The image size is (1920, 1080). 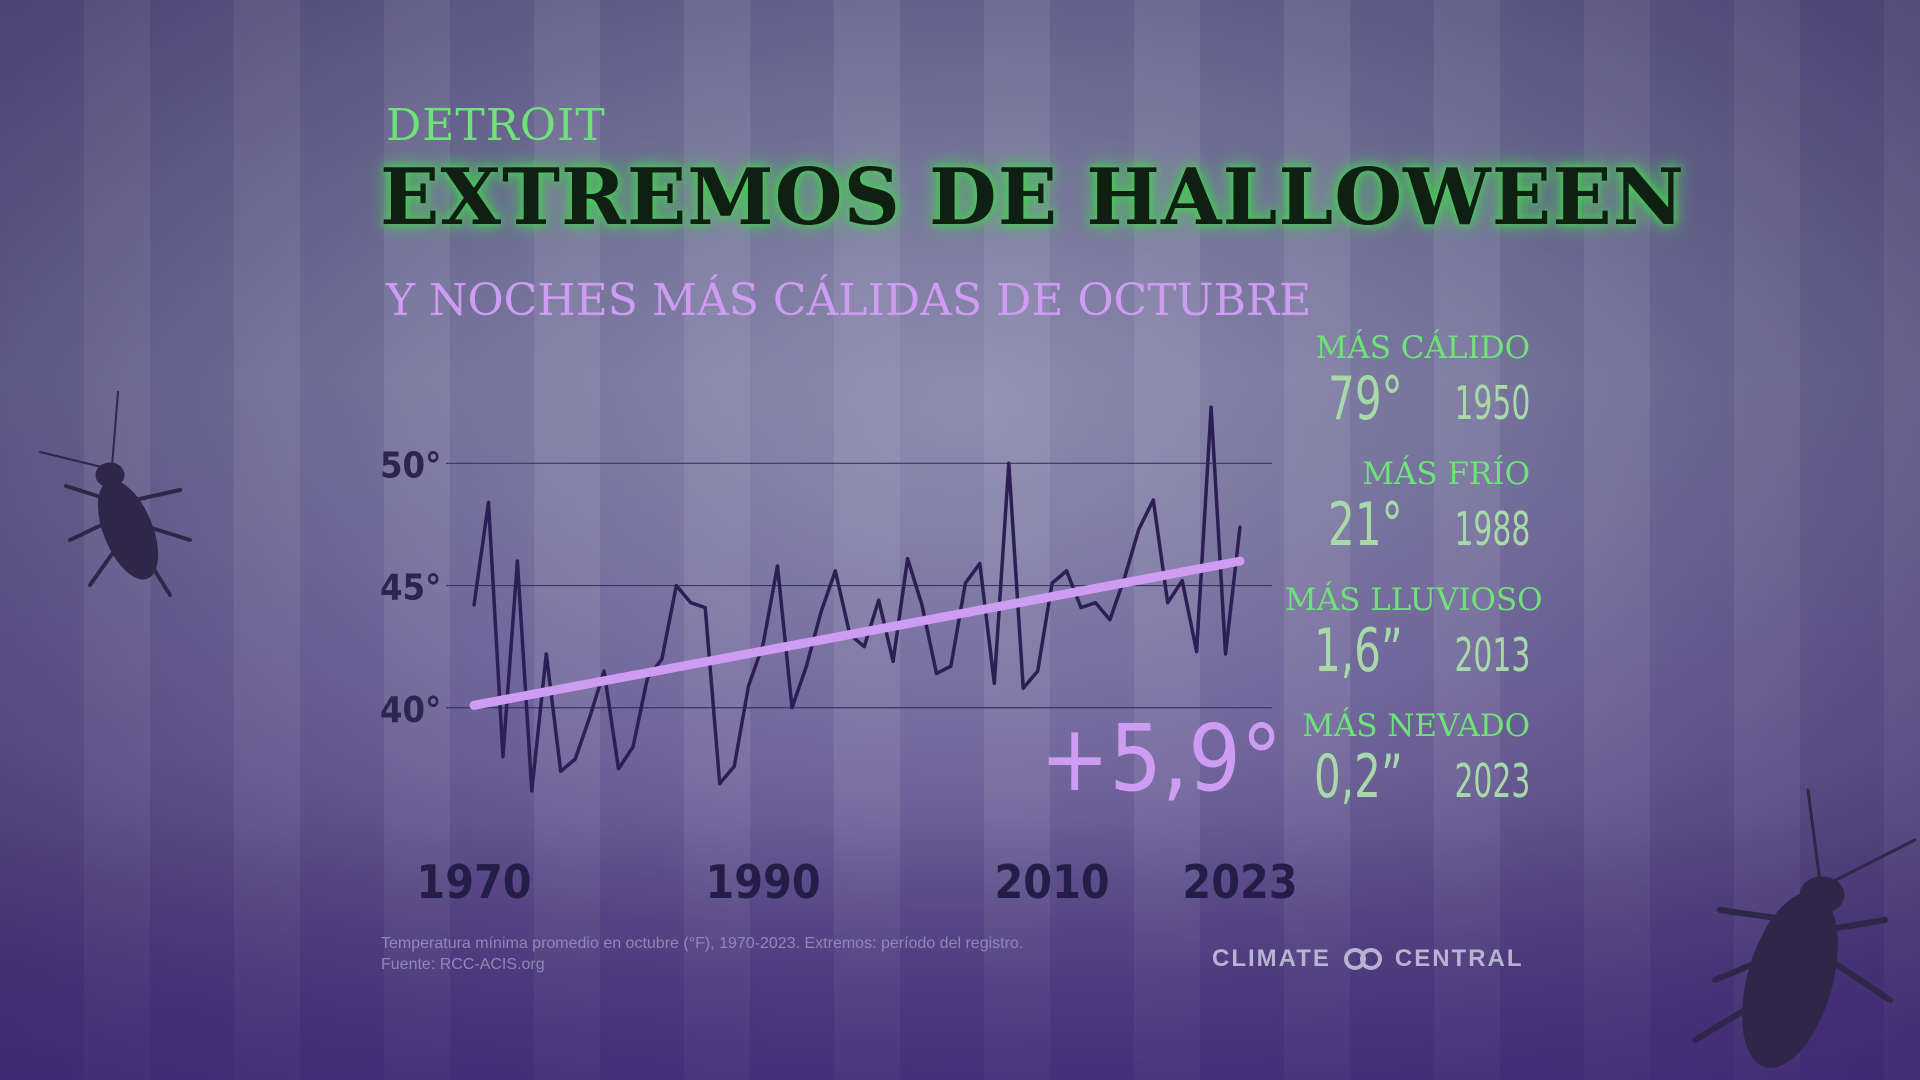 I want to click on stat-value: 0,2”, so click(x=1358, y=777).